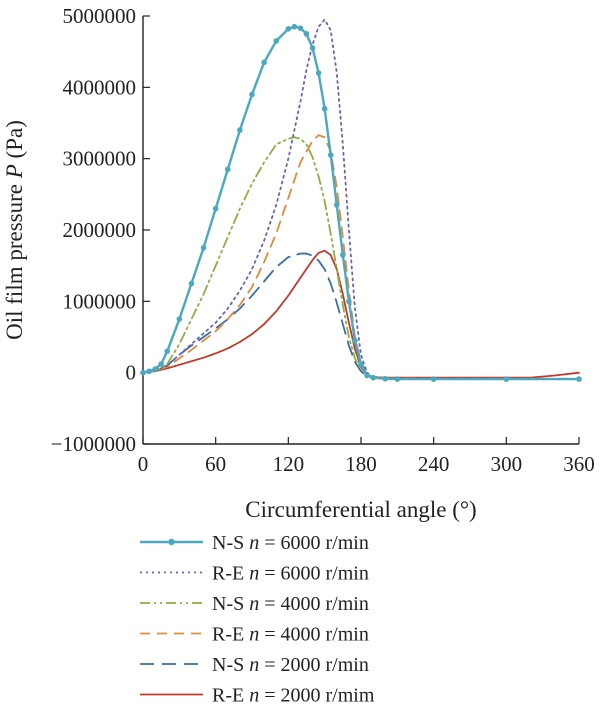  I want to click on legend-label: N-S n = 6000 r/min, so click(290, 543).